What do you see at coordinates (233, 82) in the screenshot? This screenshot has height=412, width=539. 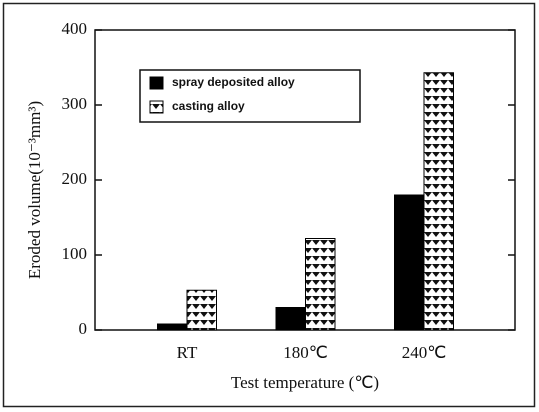 I see `legend-label: spray deposited alloy` at bounding box center [233, 82].